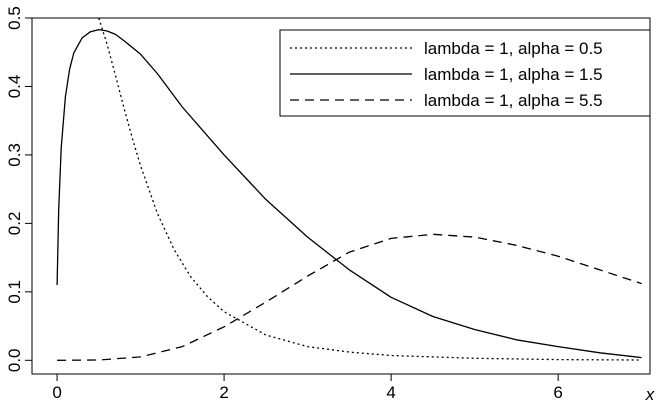  I want to click on x-tick-label-3: 6, so click(557, 392).